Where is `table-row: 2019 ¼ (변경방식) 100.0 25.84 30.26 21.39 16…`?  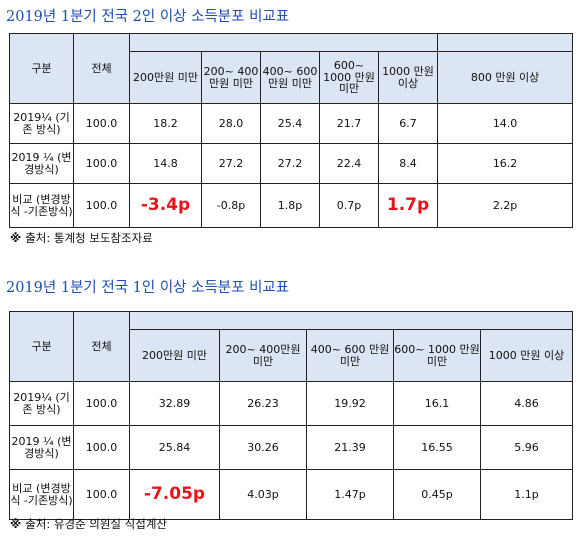 table-row: 2019 ¼ (변경방식) 100.0 25.84 30.26 21.39 16… is located at coordinates (291, 447).